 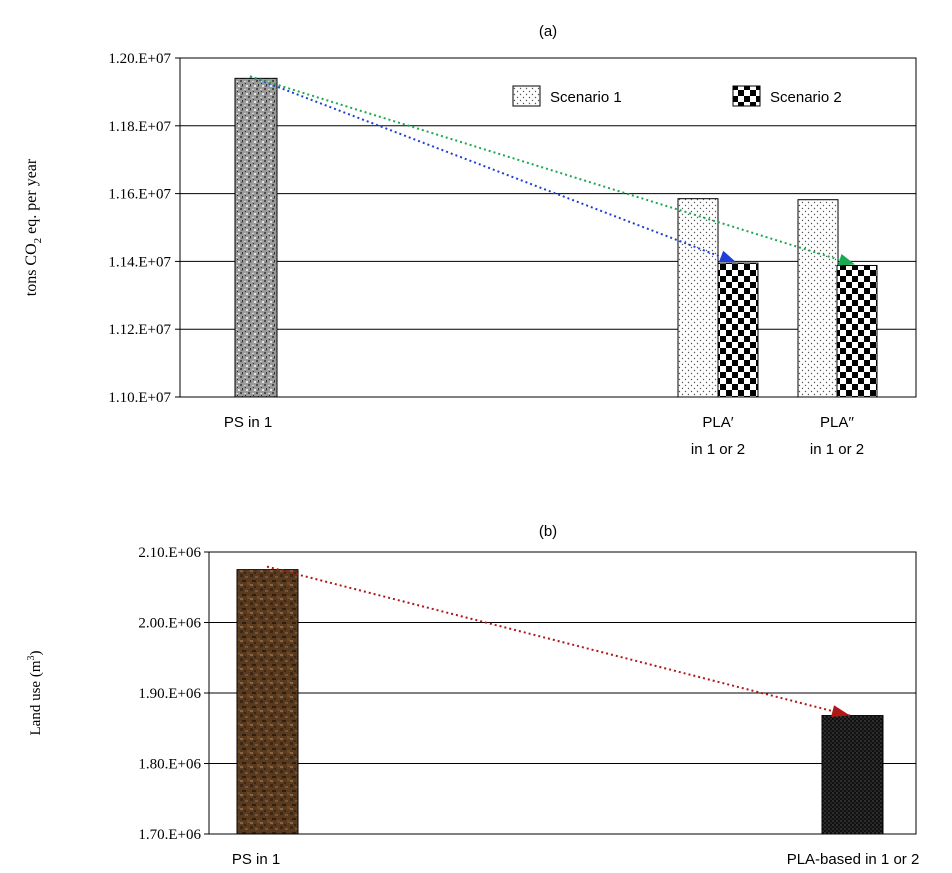 I want to click on legend-label: Scenario 2, so click(x=806, y=97).